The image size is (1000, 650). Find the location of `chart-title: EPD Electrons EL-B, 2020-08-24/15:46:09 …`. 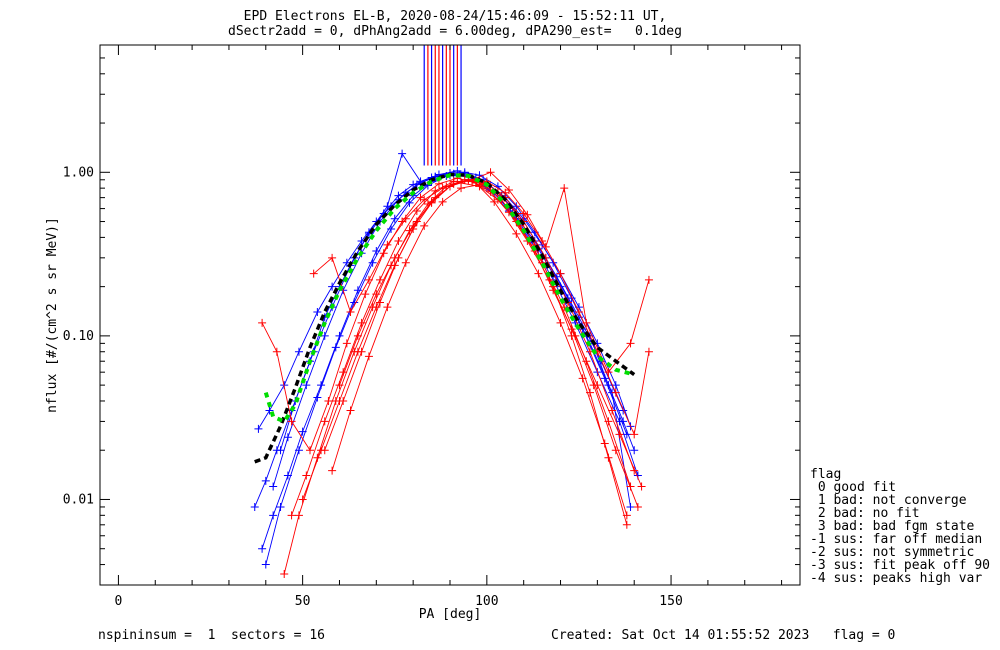

chart-title: EPD Electrons EL-B, 2020-08-24/15:46:09 … is located at coordinates (455, 16).